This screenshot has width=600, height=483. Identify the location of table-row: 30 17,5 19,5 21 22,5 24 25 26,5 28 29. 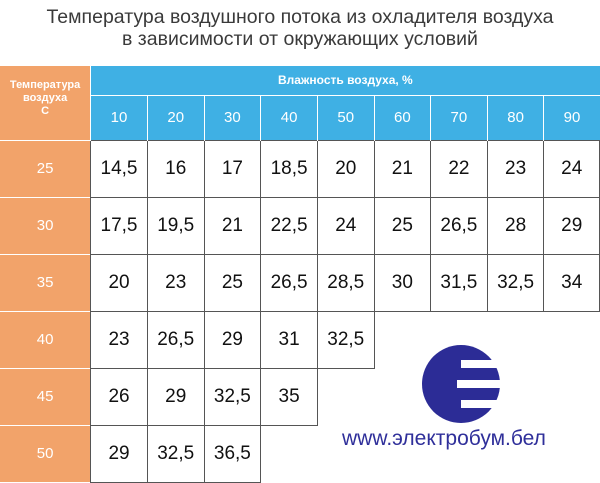
(300, 225).